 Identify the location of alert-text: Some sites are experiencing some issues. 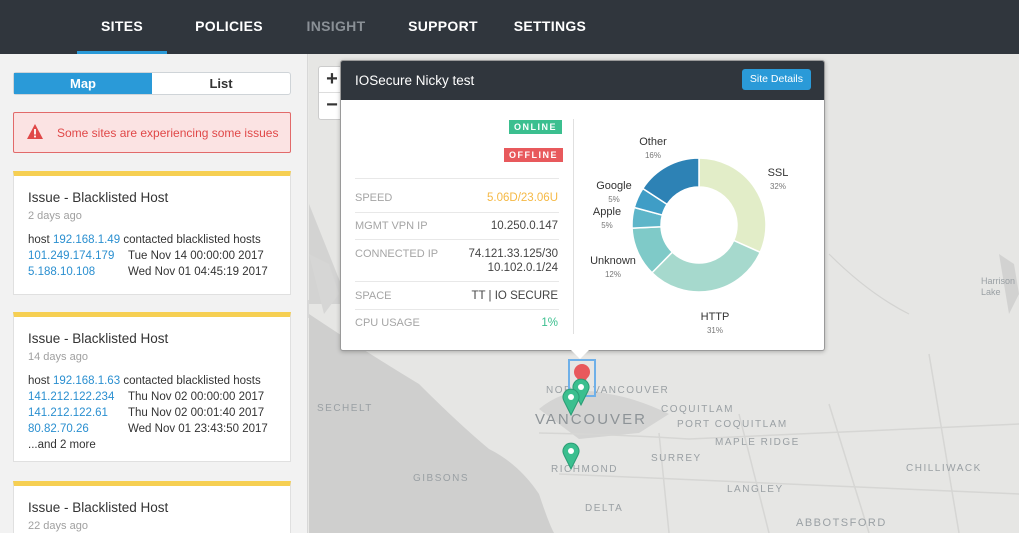
(168, 133).